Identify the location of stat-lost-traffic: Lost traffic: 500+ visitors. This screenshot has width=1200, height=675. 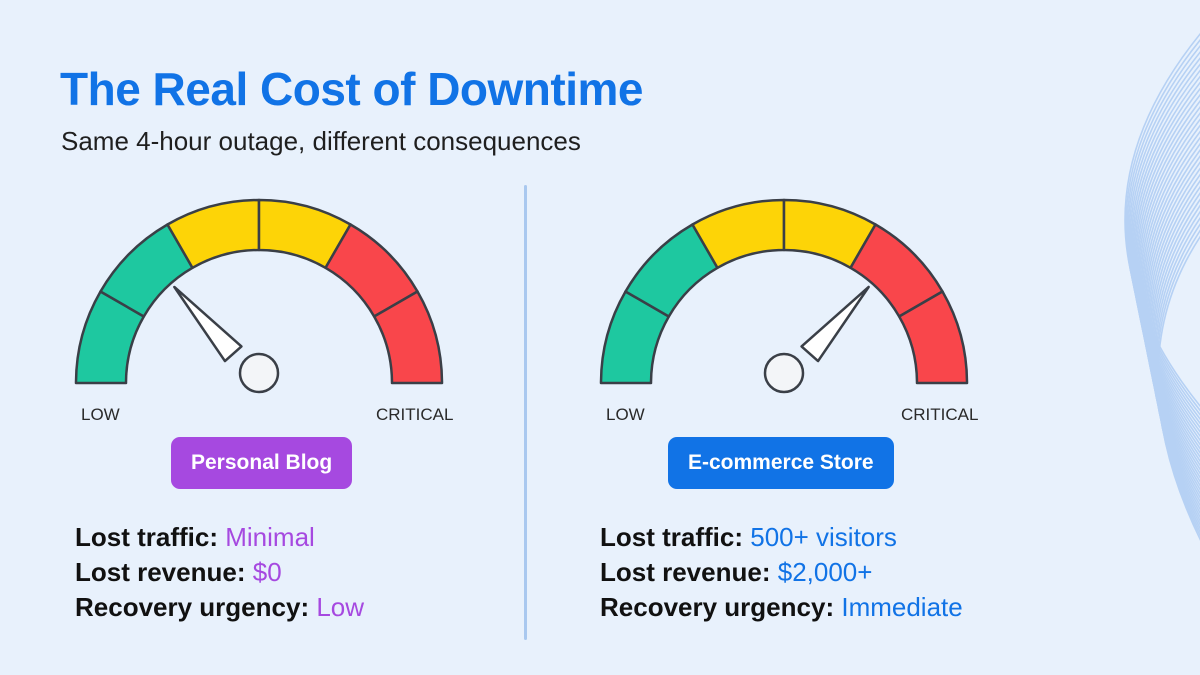
(748, 537).